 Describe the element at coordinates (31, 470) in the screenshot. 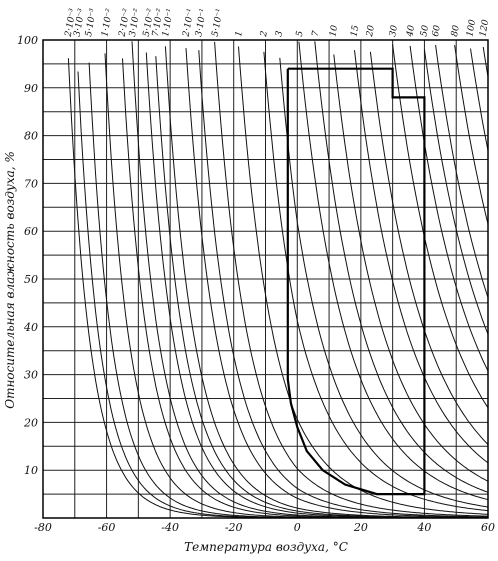

I see `y-tick-label: 10` at that location.